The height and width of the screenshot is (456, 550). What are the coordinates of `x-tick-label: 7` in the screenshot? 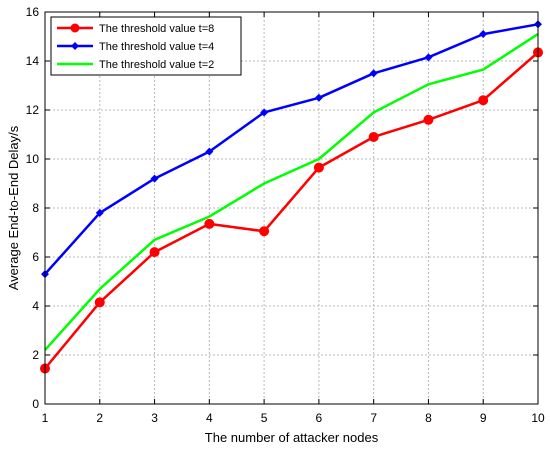 It's located at (373, 418).